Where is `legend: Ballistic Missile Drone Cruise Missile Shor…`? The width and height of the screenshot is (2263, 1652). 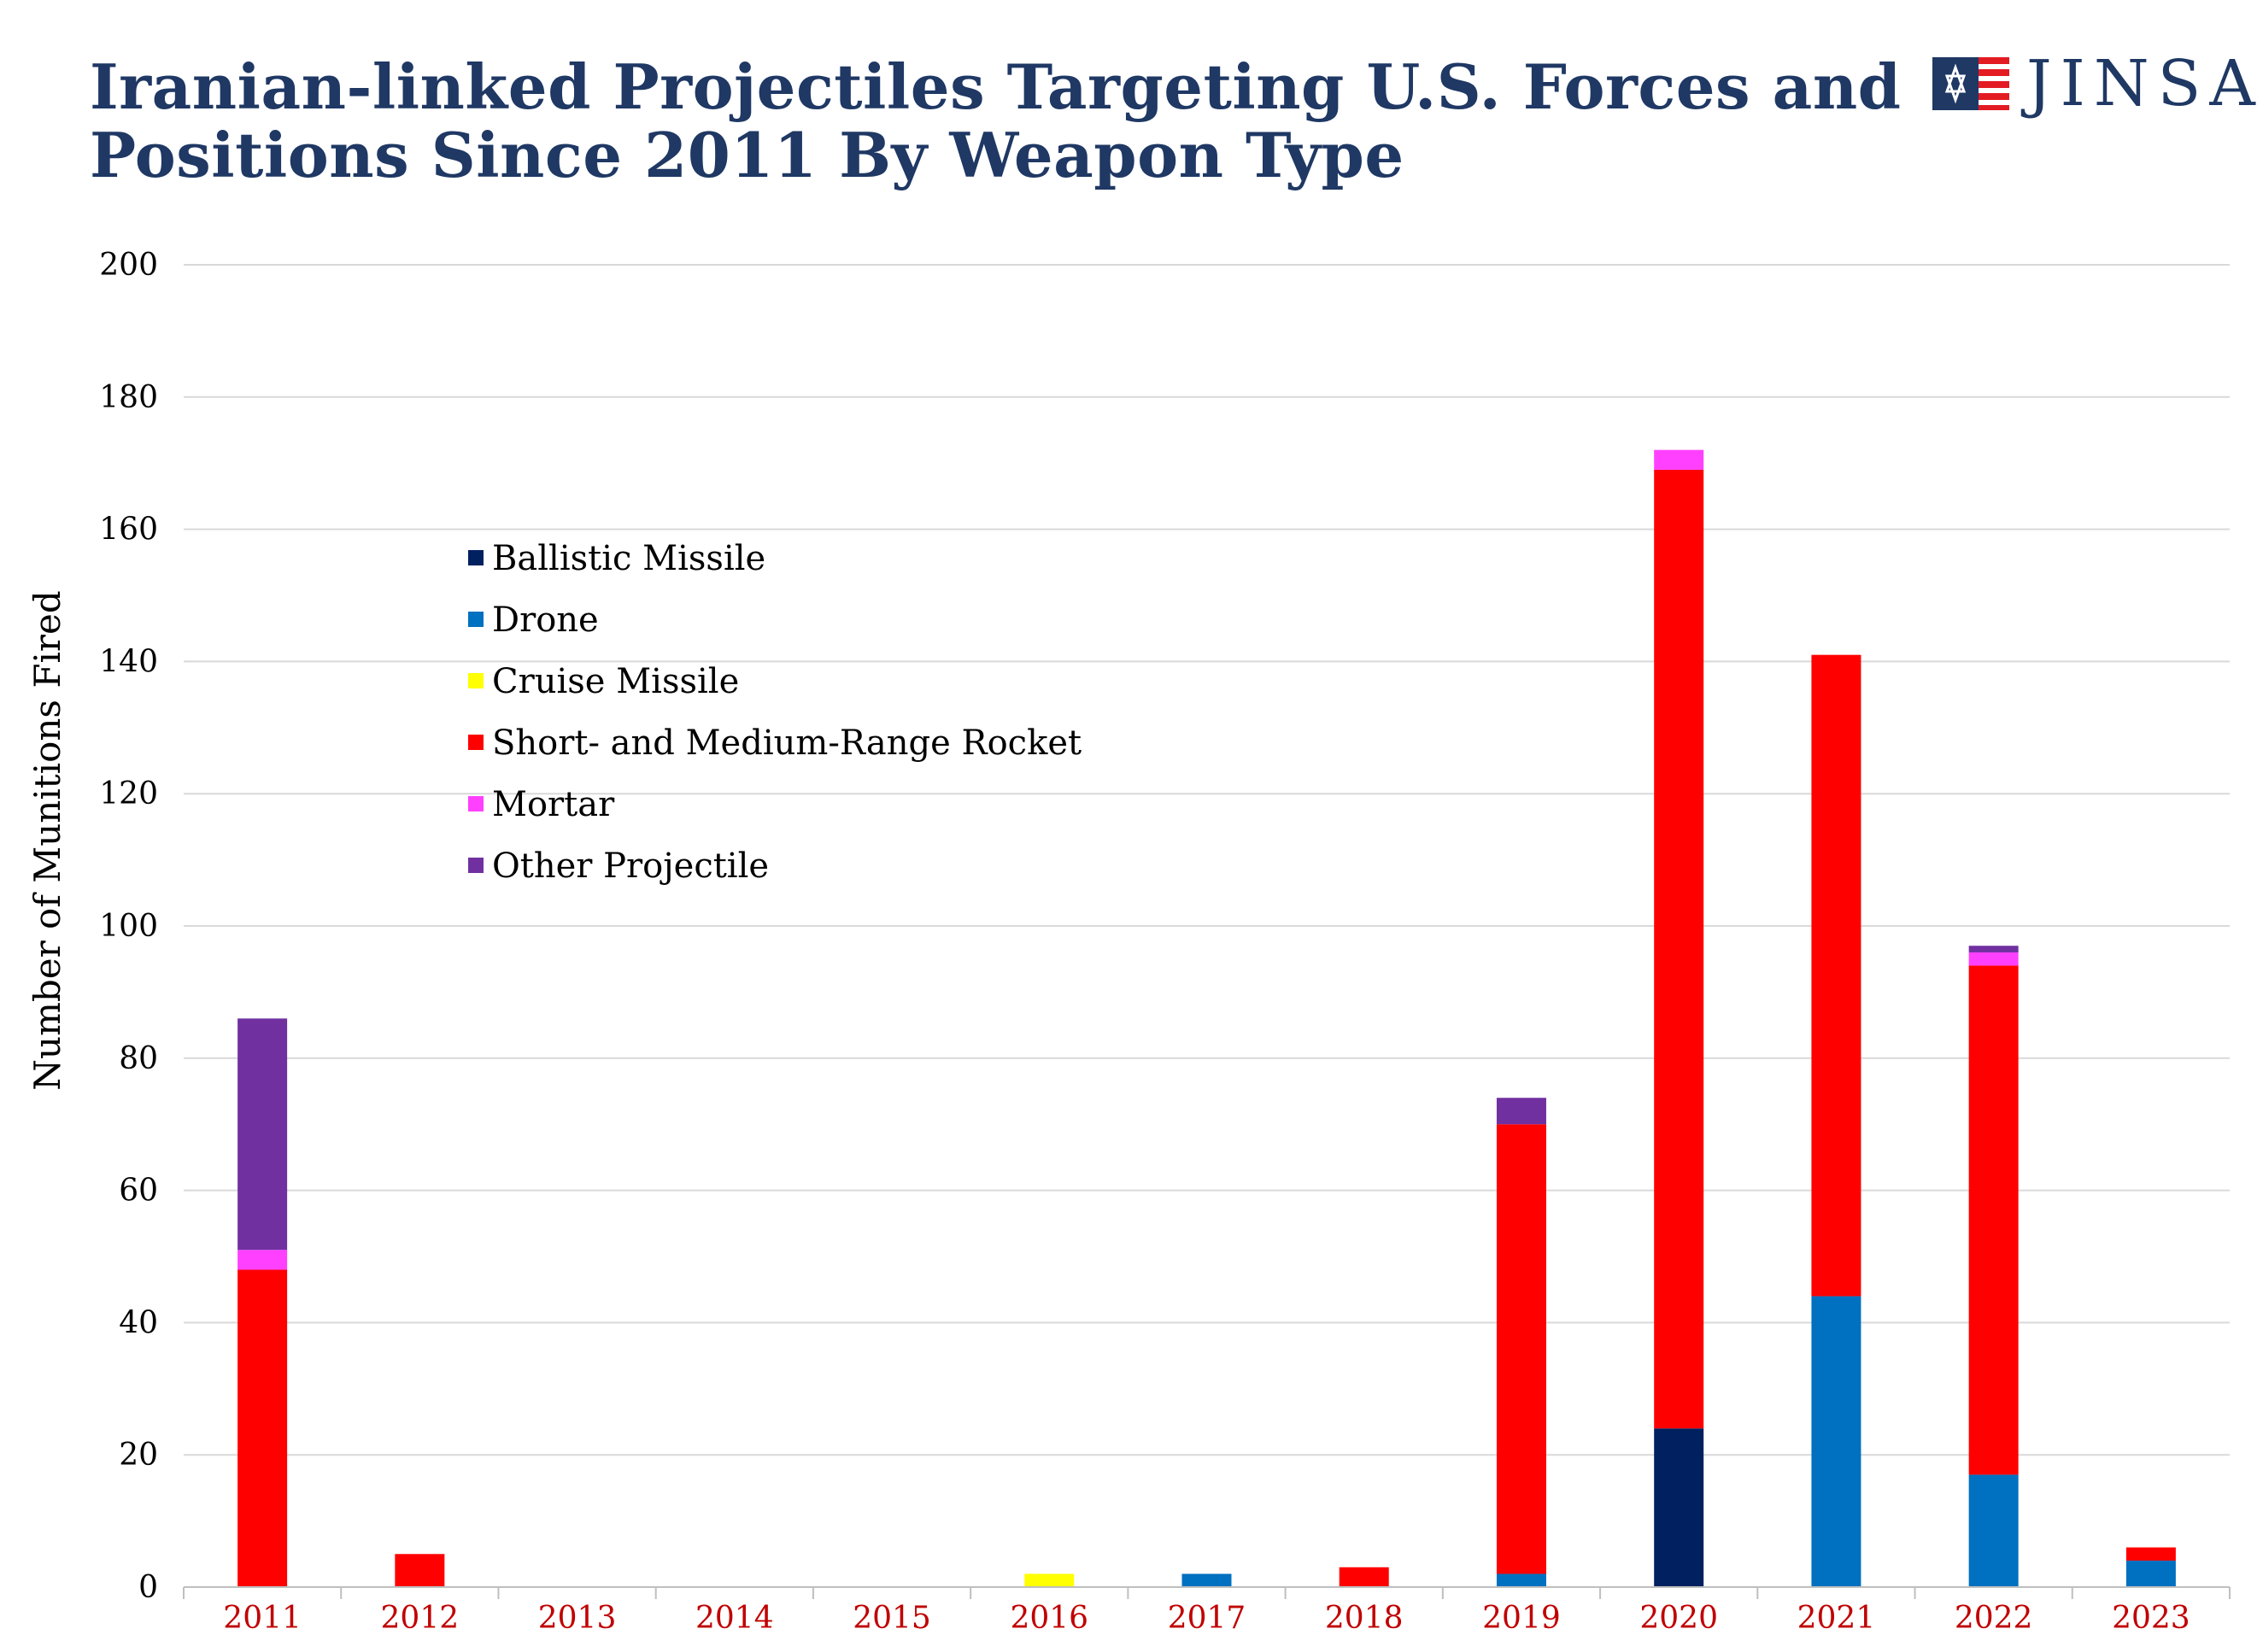 legend: Ballistic Missile Drone Cruise Missile Shor… is located at coordinates (775, 712).